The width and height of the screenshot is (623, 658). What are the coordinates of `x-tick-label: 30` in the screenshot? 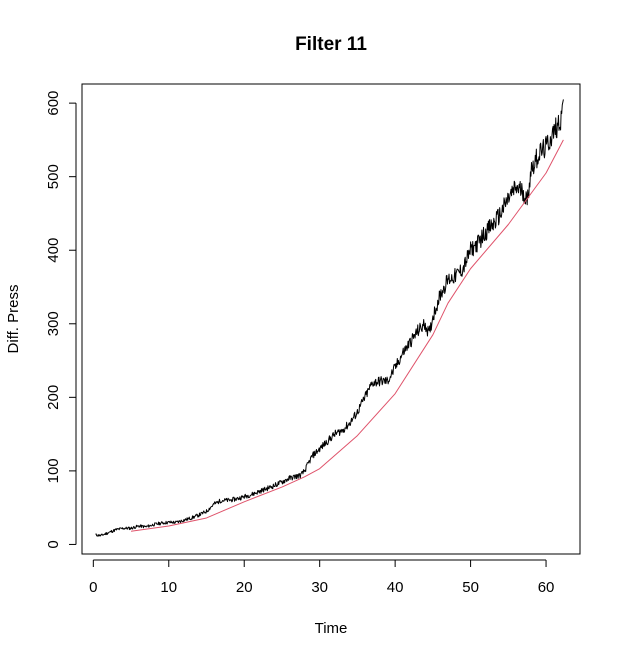 It's located at (319, 587).